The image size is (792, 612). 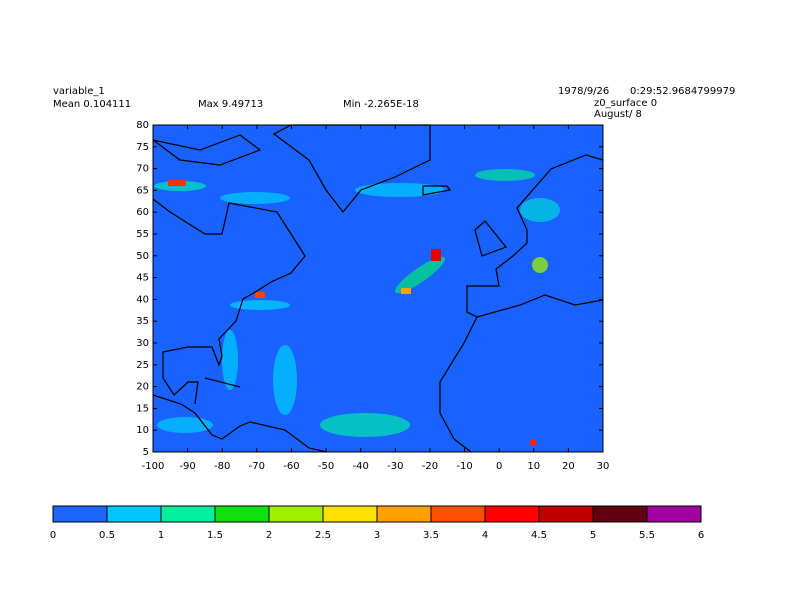 I want to click on y-tick-label: 65, so click(x=142, y=190).